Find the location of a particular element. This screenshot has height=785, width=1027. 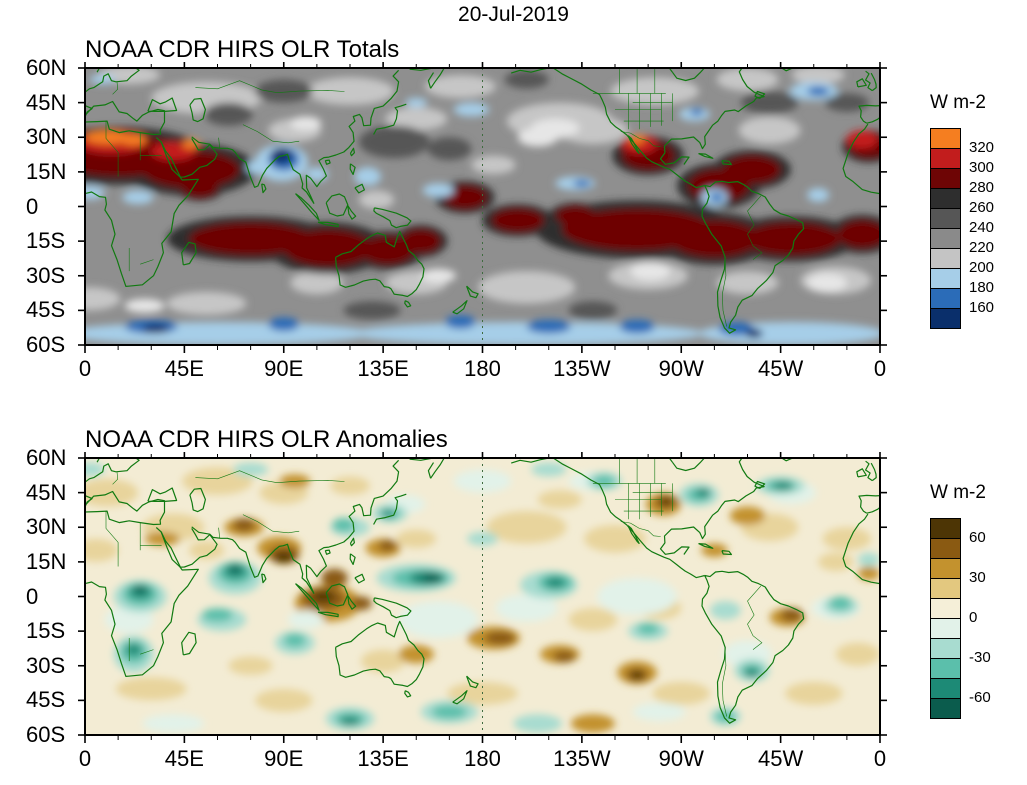

colorbar-tick-label: 240 is located at coordinates (982, 227).